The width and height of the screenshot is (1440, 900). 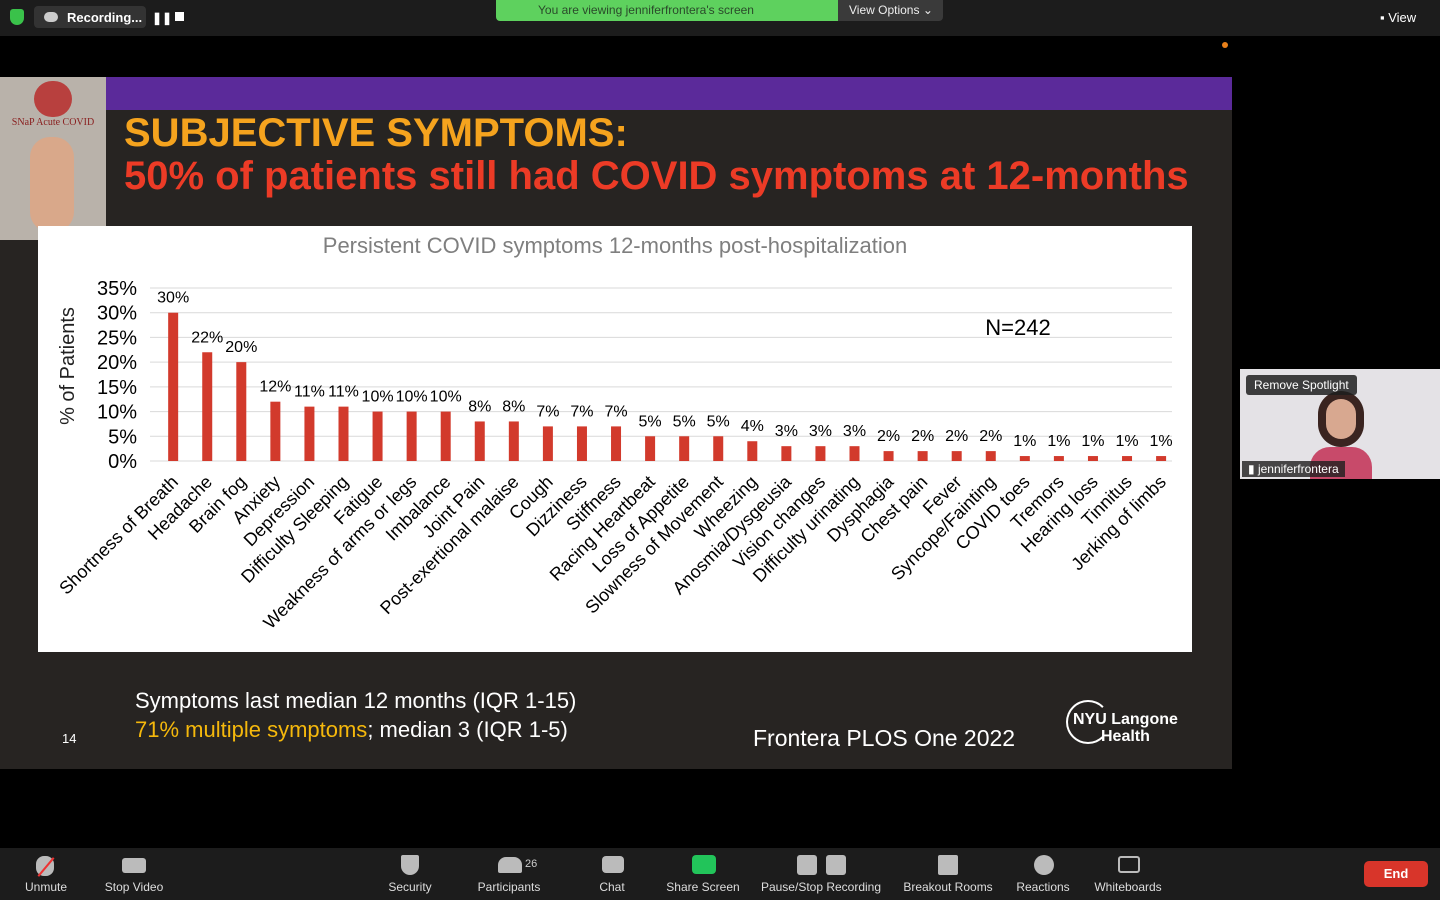 What do you see at coordinates (1341, 419) in the screenshot?
I see `person-face` at bounding box center [1341, 419].